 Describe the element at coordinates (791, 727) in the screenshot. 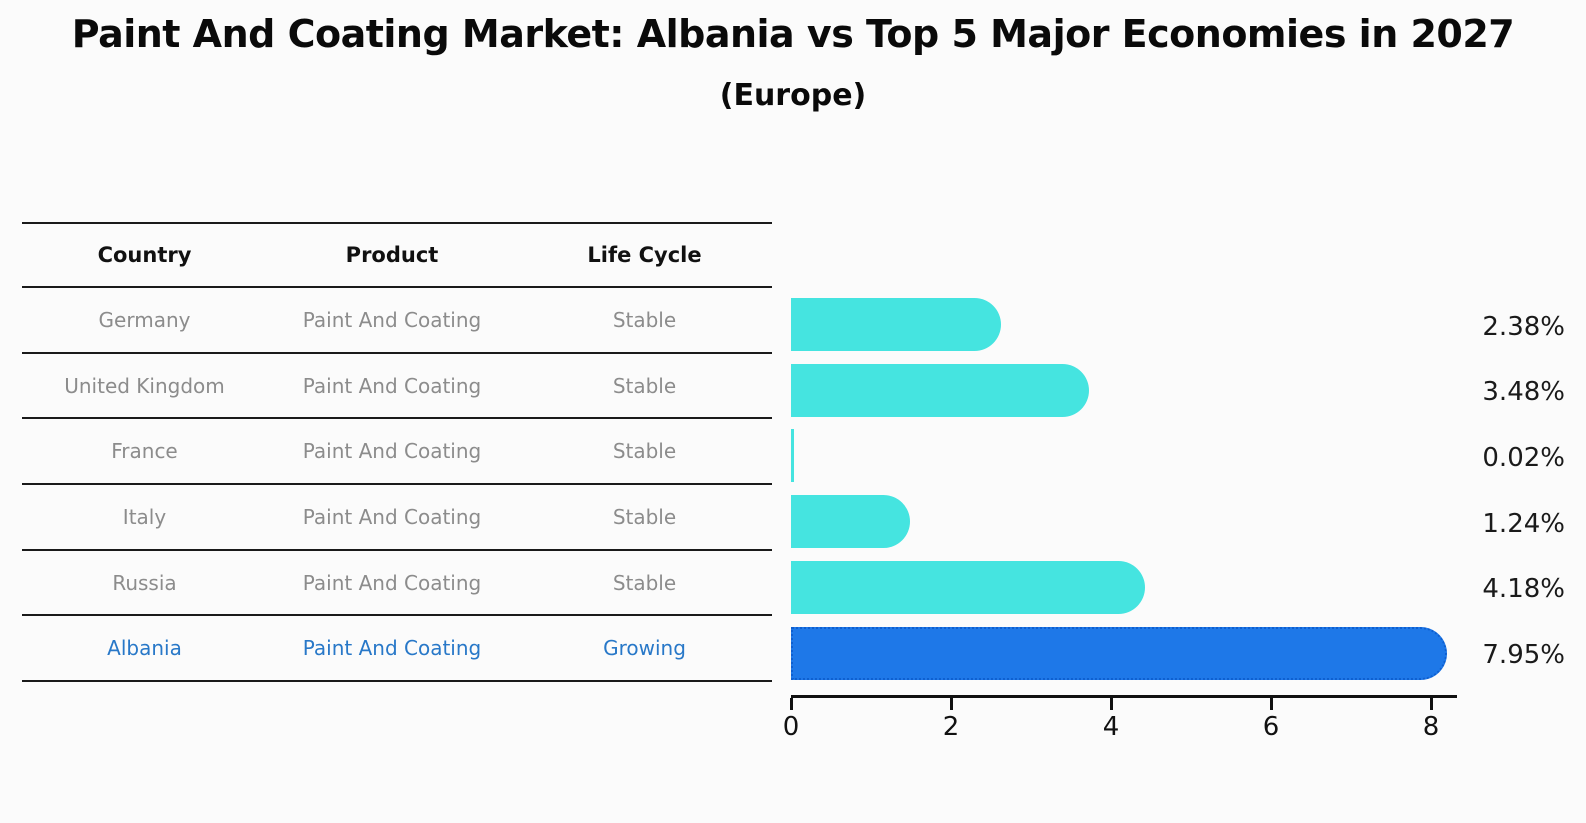

I see `x-axis-tick-label-0: 0` at that location.